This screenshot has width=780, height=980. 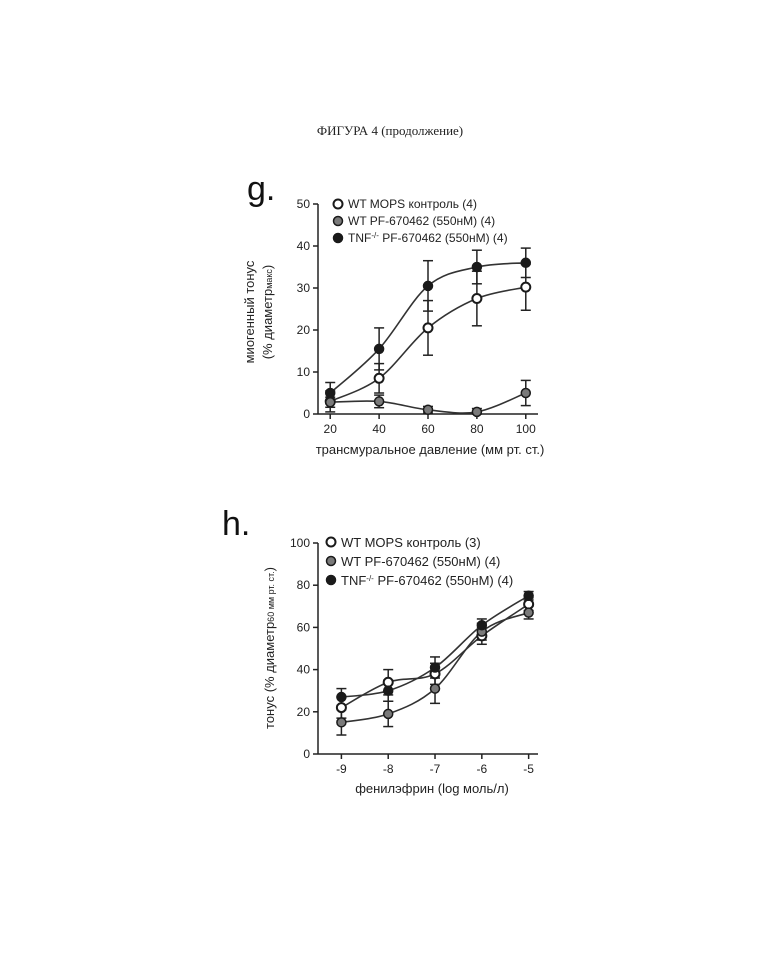 I want to click on y-axis-label-h: тонус (% диаметр60 мм рт. ст.), so click(x=269, y=648).